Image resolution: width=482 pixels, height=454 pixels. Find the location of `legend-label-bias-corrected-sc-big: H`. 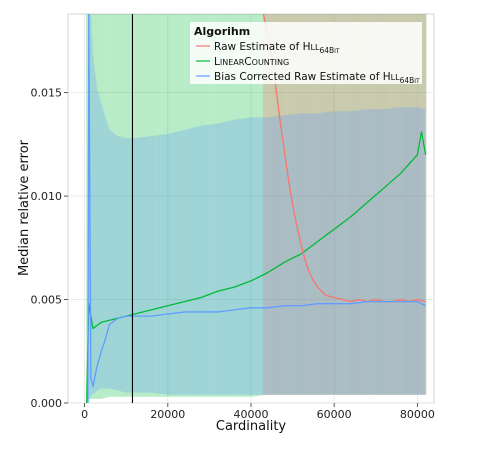

legend-label-bias-corrected-sc-big: H is located at coordinates (387, 77).